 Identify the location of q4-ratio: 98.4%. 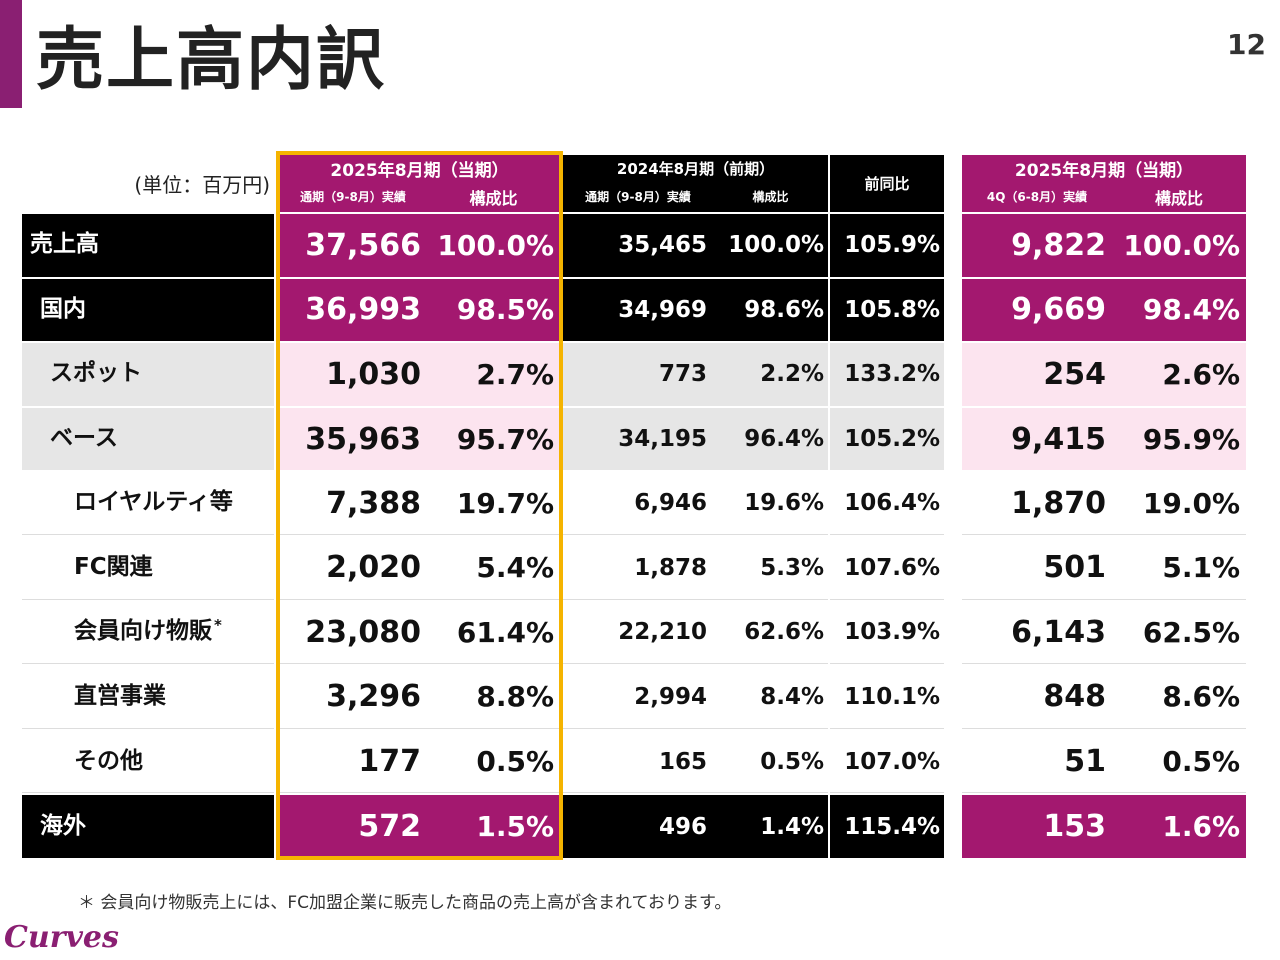
(1179, 310).